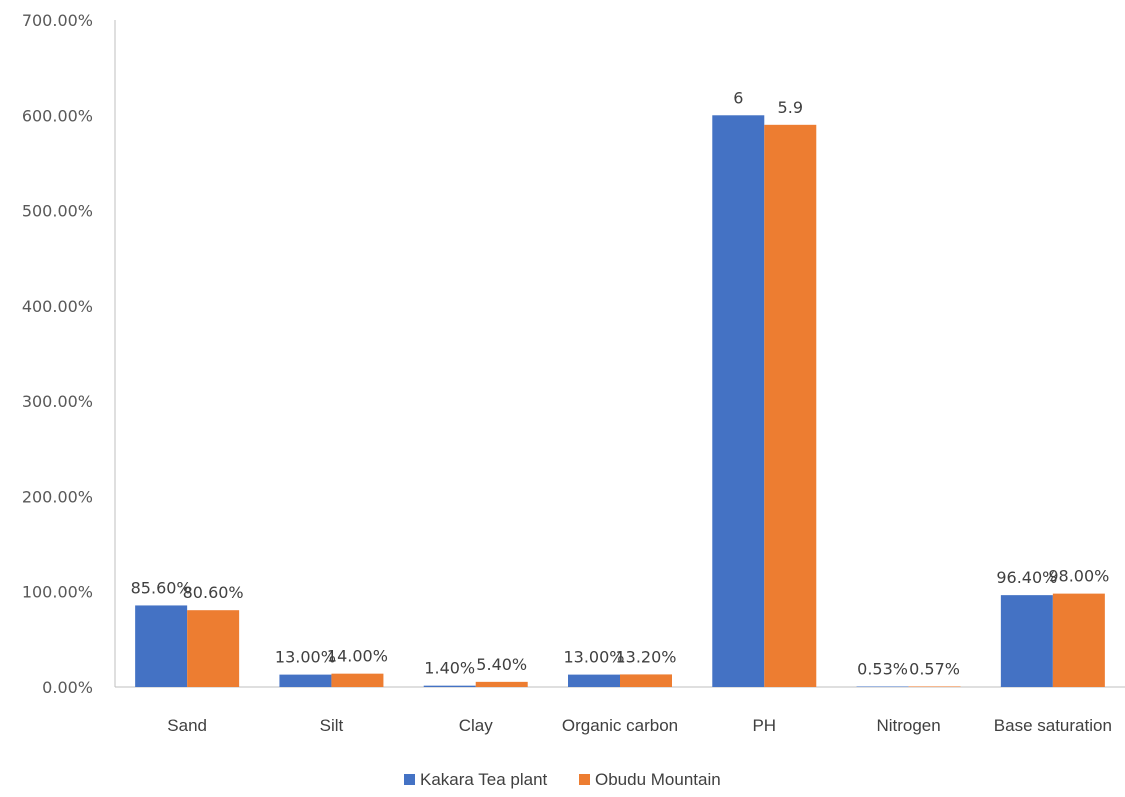 Image resolution: width=1125 pixels, height=797 pixels. What do you see at coordinates (57, 115) in the screenshot?
I see `y-tick-label: 600.00%` at bounding box center [57, 115].